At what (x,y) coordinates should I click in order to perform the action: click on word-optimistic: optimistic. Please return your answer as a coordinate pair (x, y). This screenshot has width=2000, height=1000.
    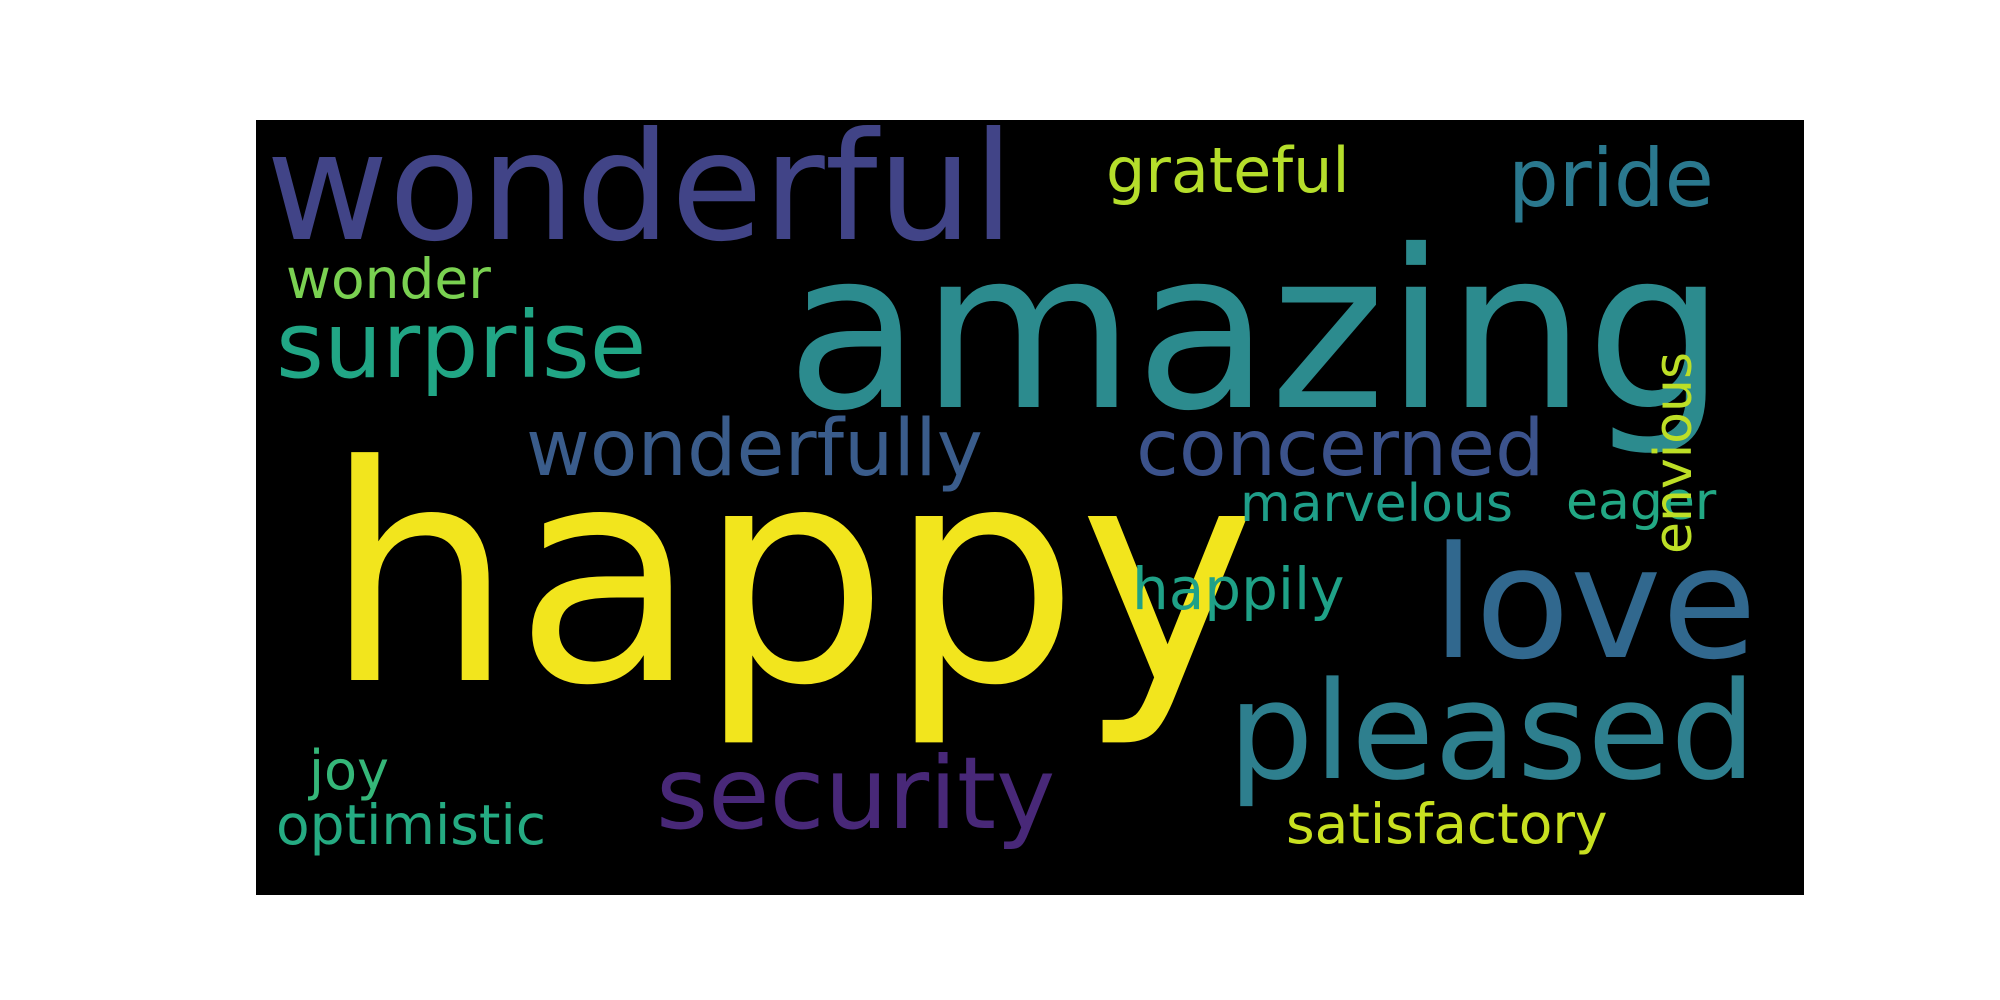
    Looking at the image, I should click on (411, 825).